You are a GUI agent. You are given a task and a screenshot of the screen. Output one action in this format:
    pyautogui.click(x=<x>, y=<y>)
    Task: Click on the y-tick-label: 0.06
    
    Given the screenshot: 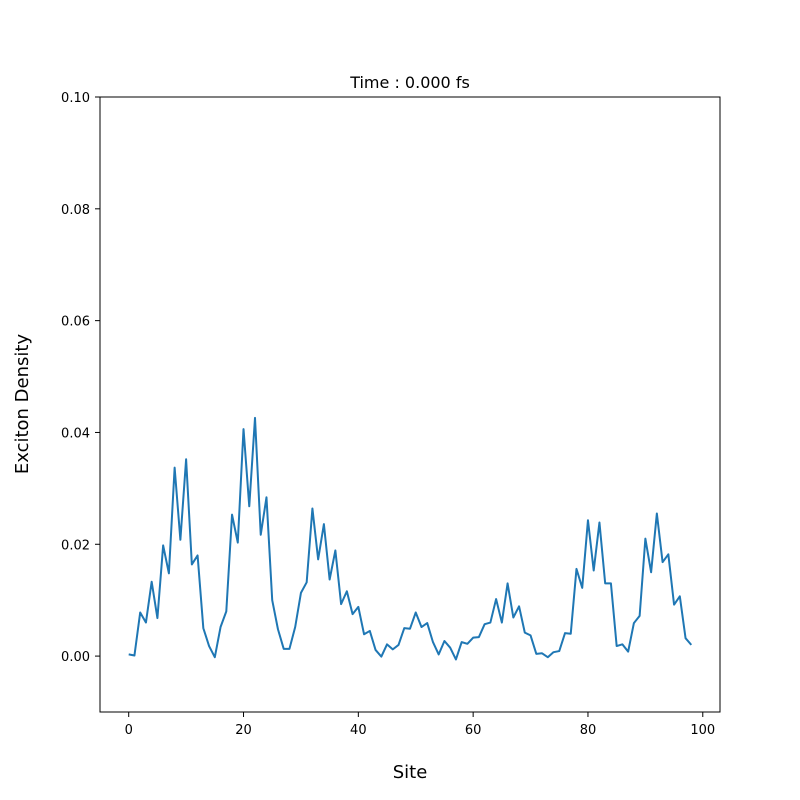 What is the action you would take?
    pyautogui.click(x=75, y=322)
    